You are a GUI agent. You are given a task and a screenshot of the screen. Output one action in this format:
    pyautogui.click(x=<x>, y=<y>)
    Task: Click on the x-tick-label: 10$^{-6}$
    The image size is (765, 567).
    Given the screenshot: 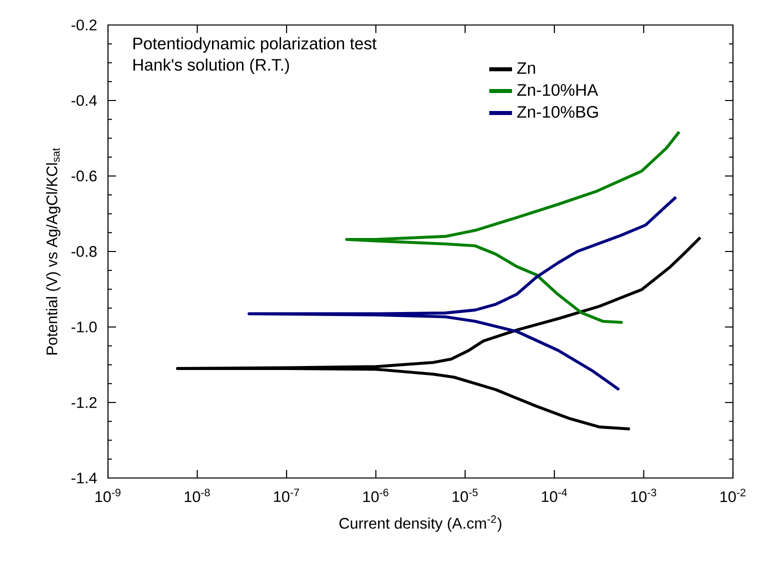 What is the action you would take?
    pyautogui.click(x=375, y=495)
    